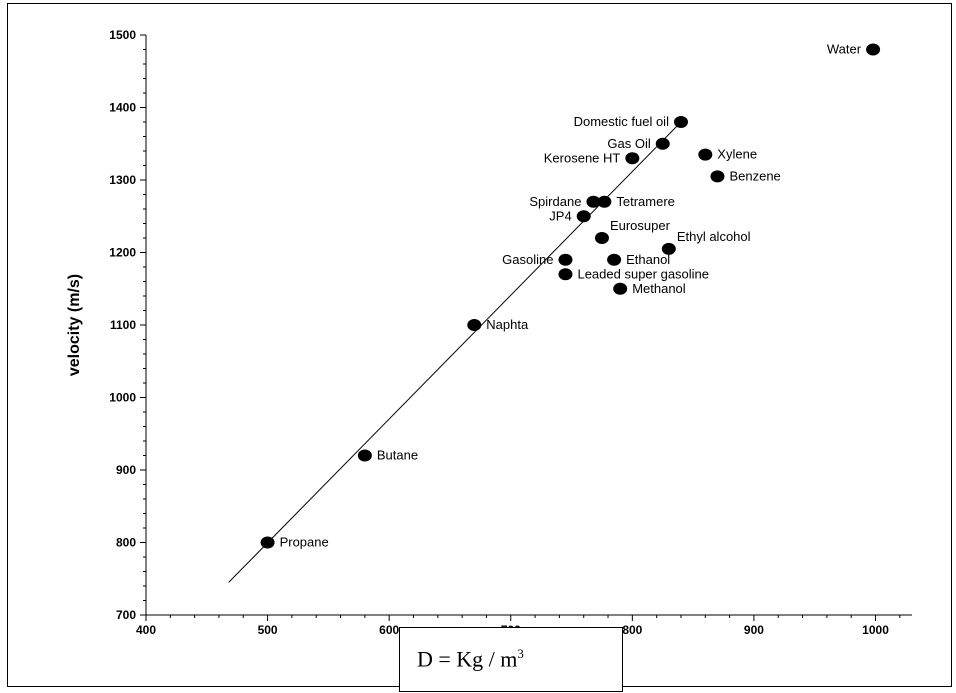 This screenshot has width=956, height=693. What do you see at coordinates (640, 225) in the screenshot?
I see `point-label: Eurosuper` at bounding box center [640, 225].